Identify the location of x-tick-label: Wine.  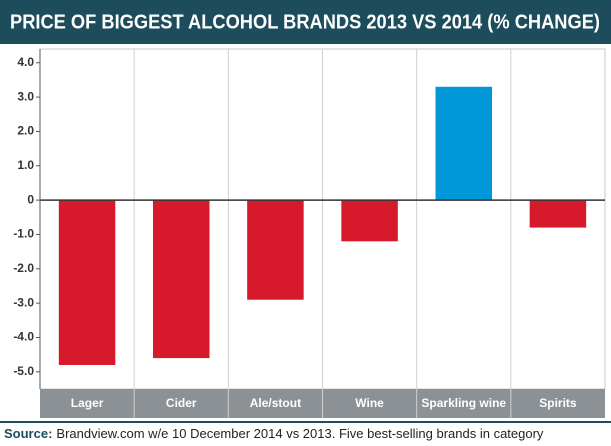
(369, 403).